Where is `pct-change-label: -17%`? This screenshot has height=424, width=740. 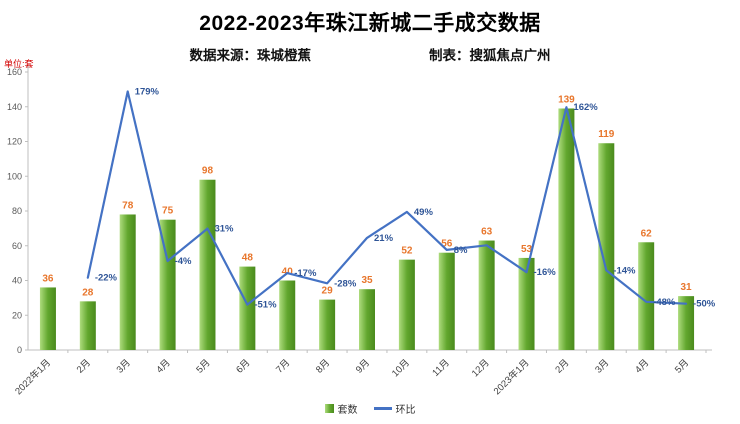
pct-change-label: -17% is located at coordinates (305, 273).